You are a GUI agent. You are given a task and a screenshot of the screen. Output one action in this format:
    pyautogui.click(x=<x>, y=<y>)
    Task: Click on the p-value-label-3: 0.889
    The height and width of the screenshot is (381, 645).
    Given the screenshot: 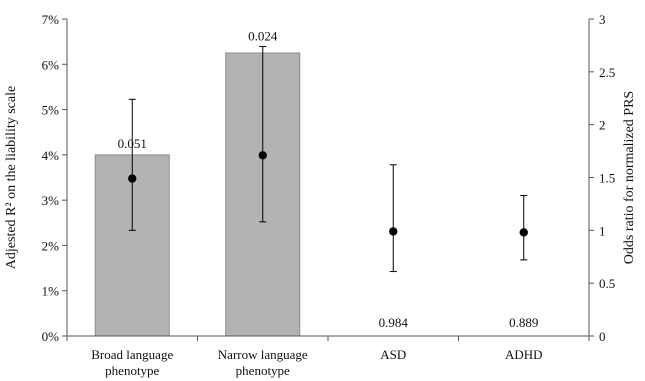 What is the action you would take?
    pyautogui.click(x=523, y=322)
    